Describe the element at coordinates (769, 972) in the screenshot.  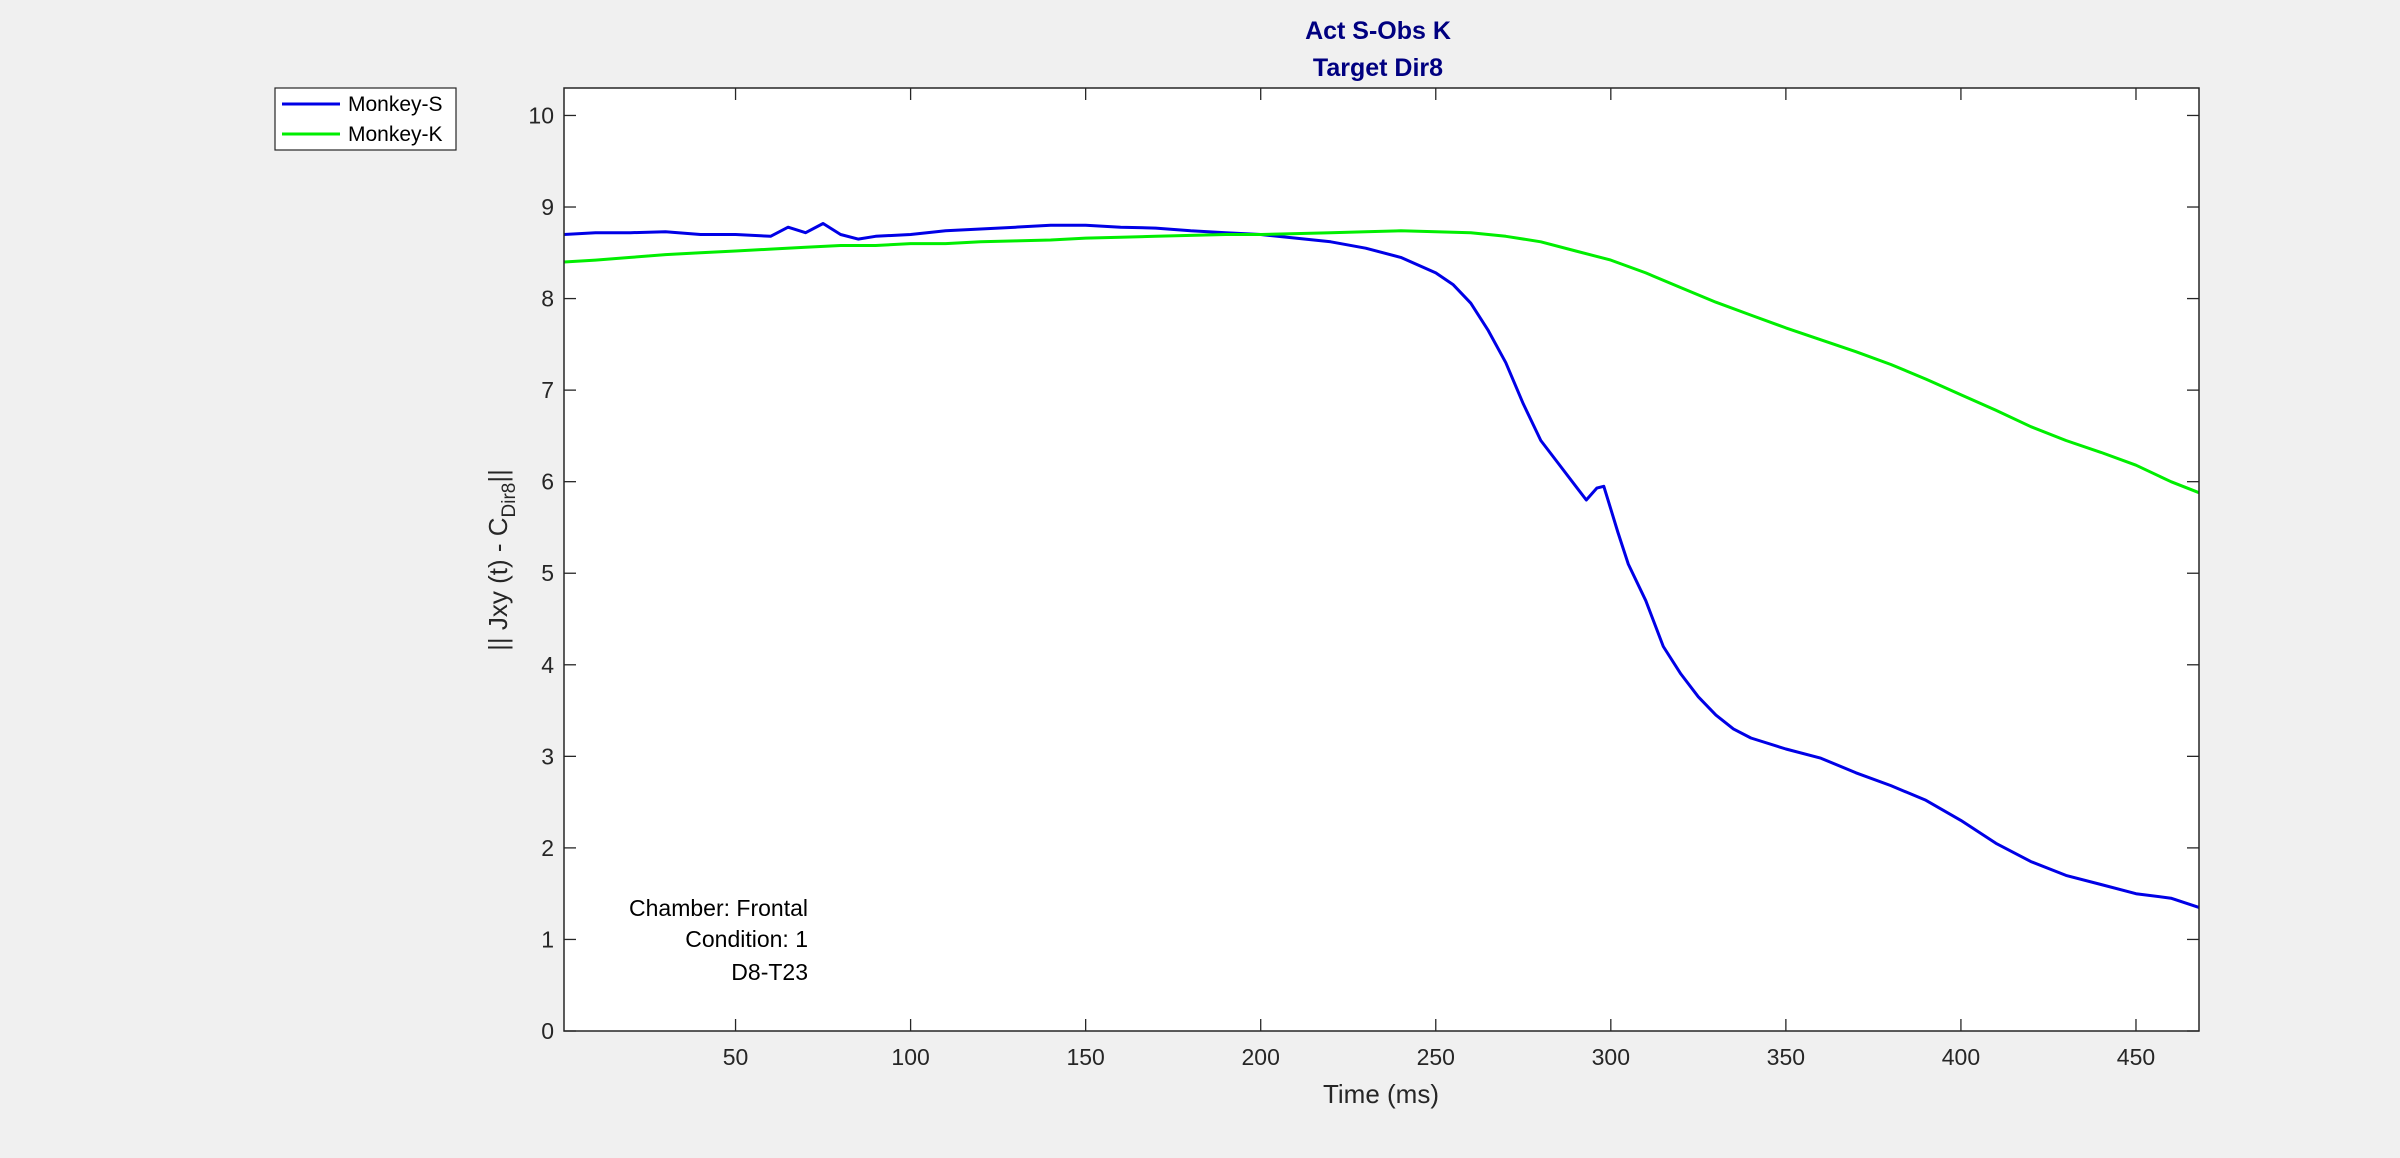
I see `annotation-trial: D8-T23` at that location.